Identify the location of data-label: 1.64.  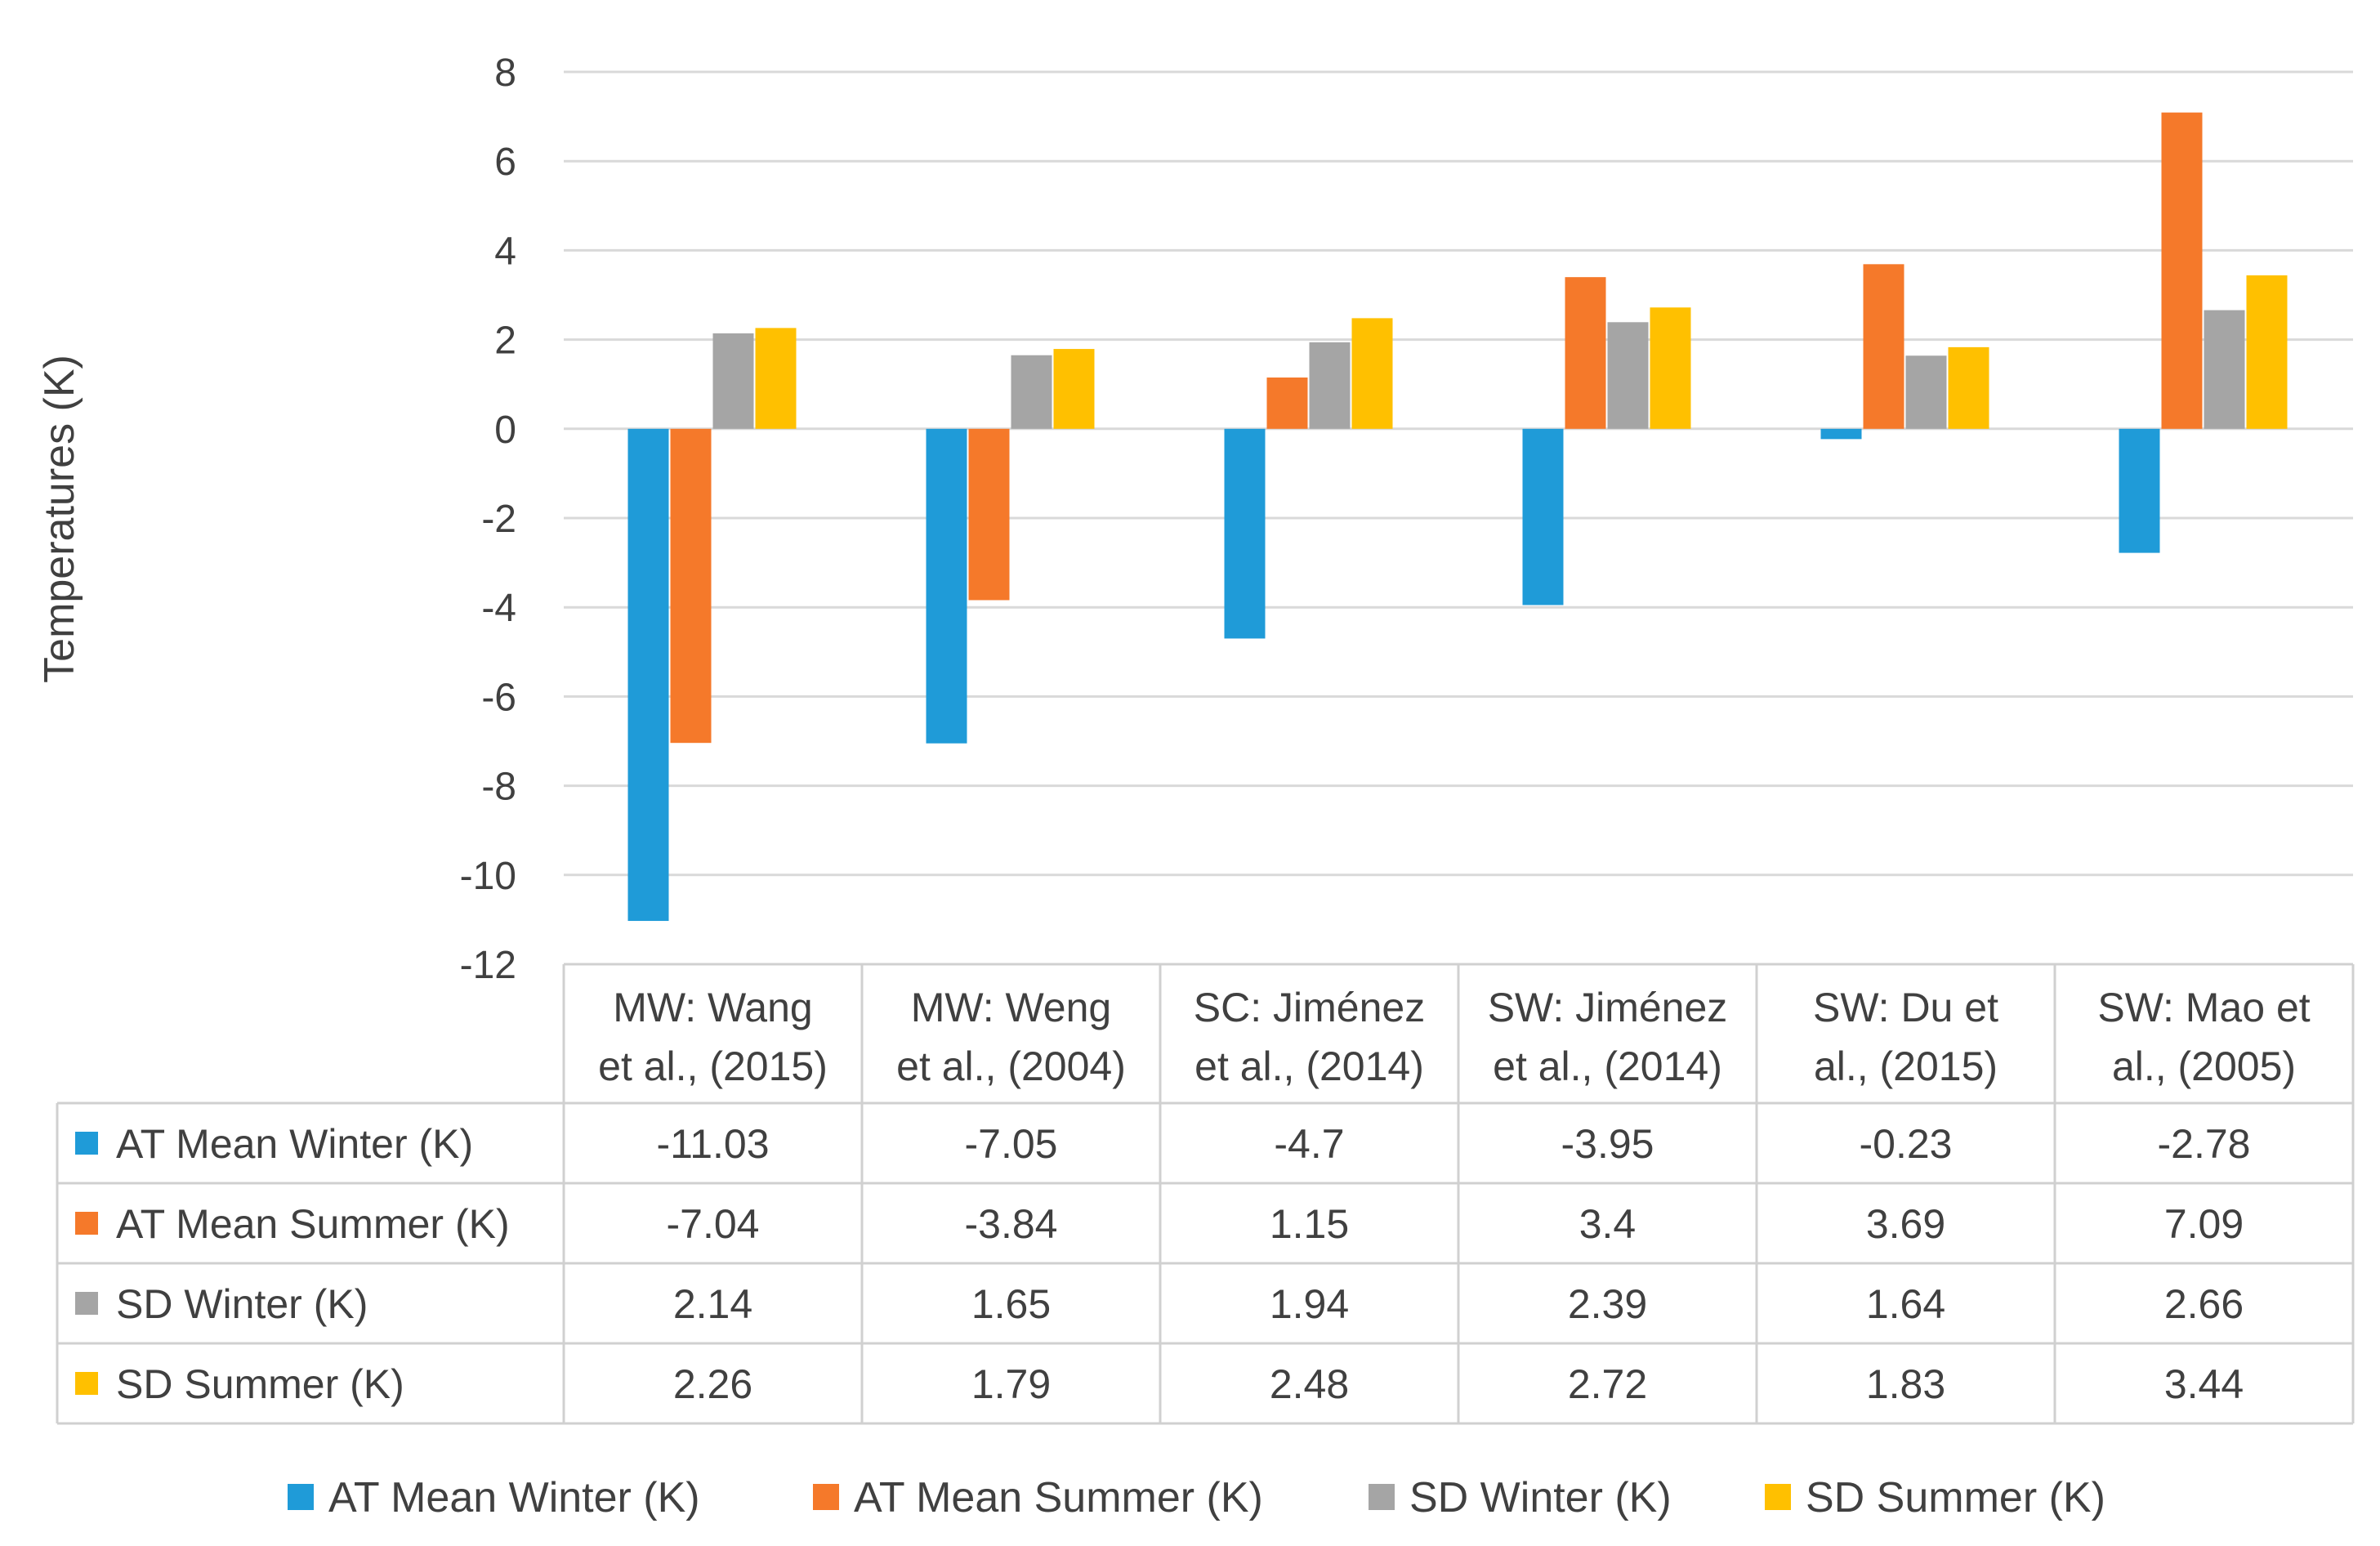
(1905, 1304).